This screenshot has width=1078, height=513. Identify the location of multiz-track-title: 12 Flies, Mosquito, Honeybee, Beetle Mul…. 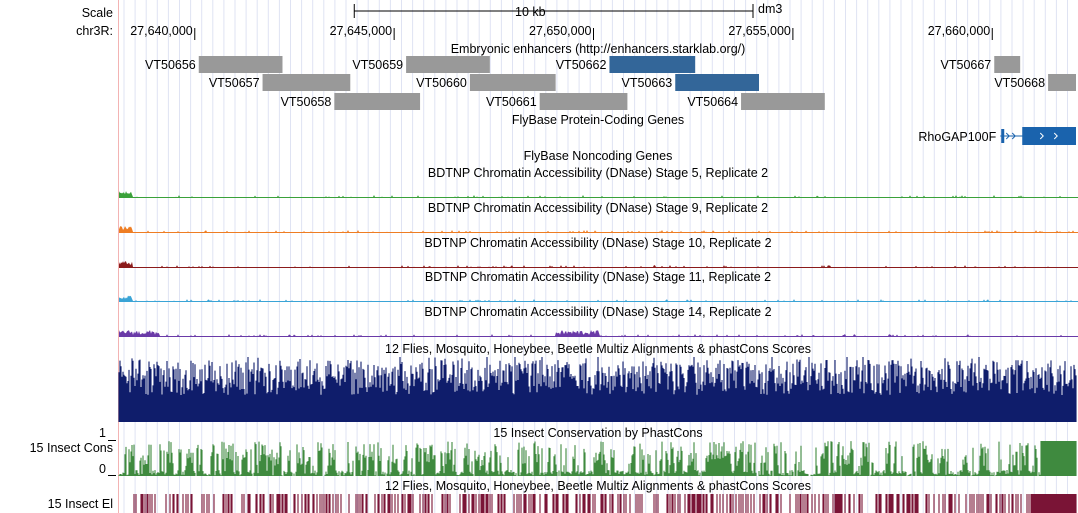
(598, 349).